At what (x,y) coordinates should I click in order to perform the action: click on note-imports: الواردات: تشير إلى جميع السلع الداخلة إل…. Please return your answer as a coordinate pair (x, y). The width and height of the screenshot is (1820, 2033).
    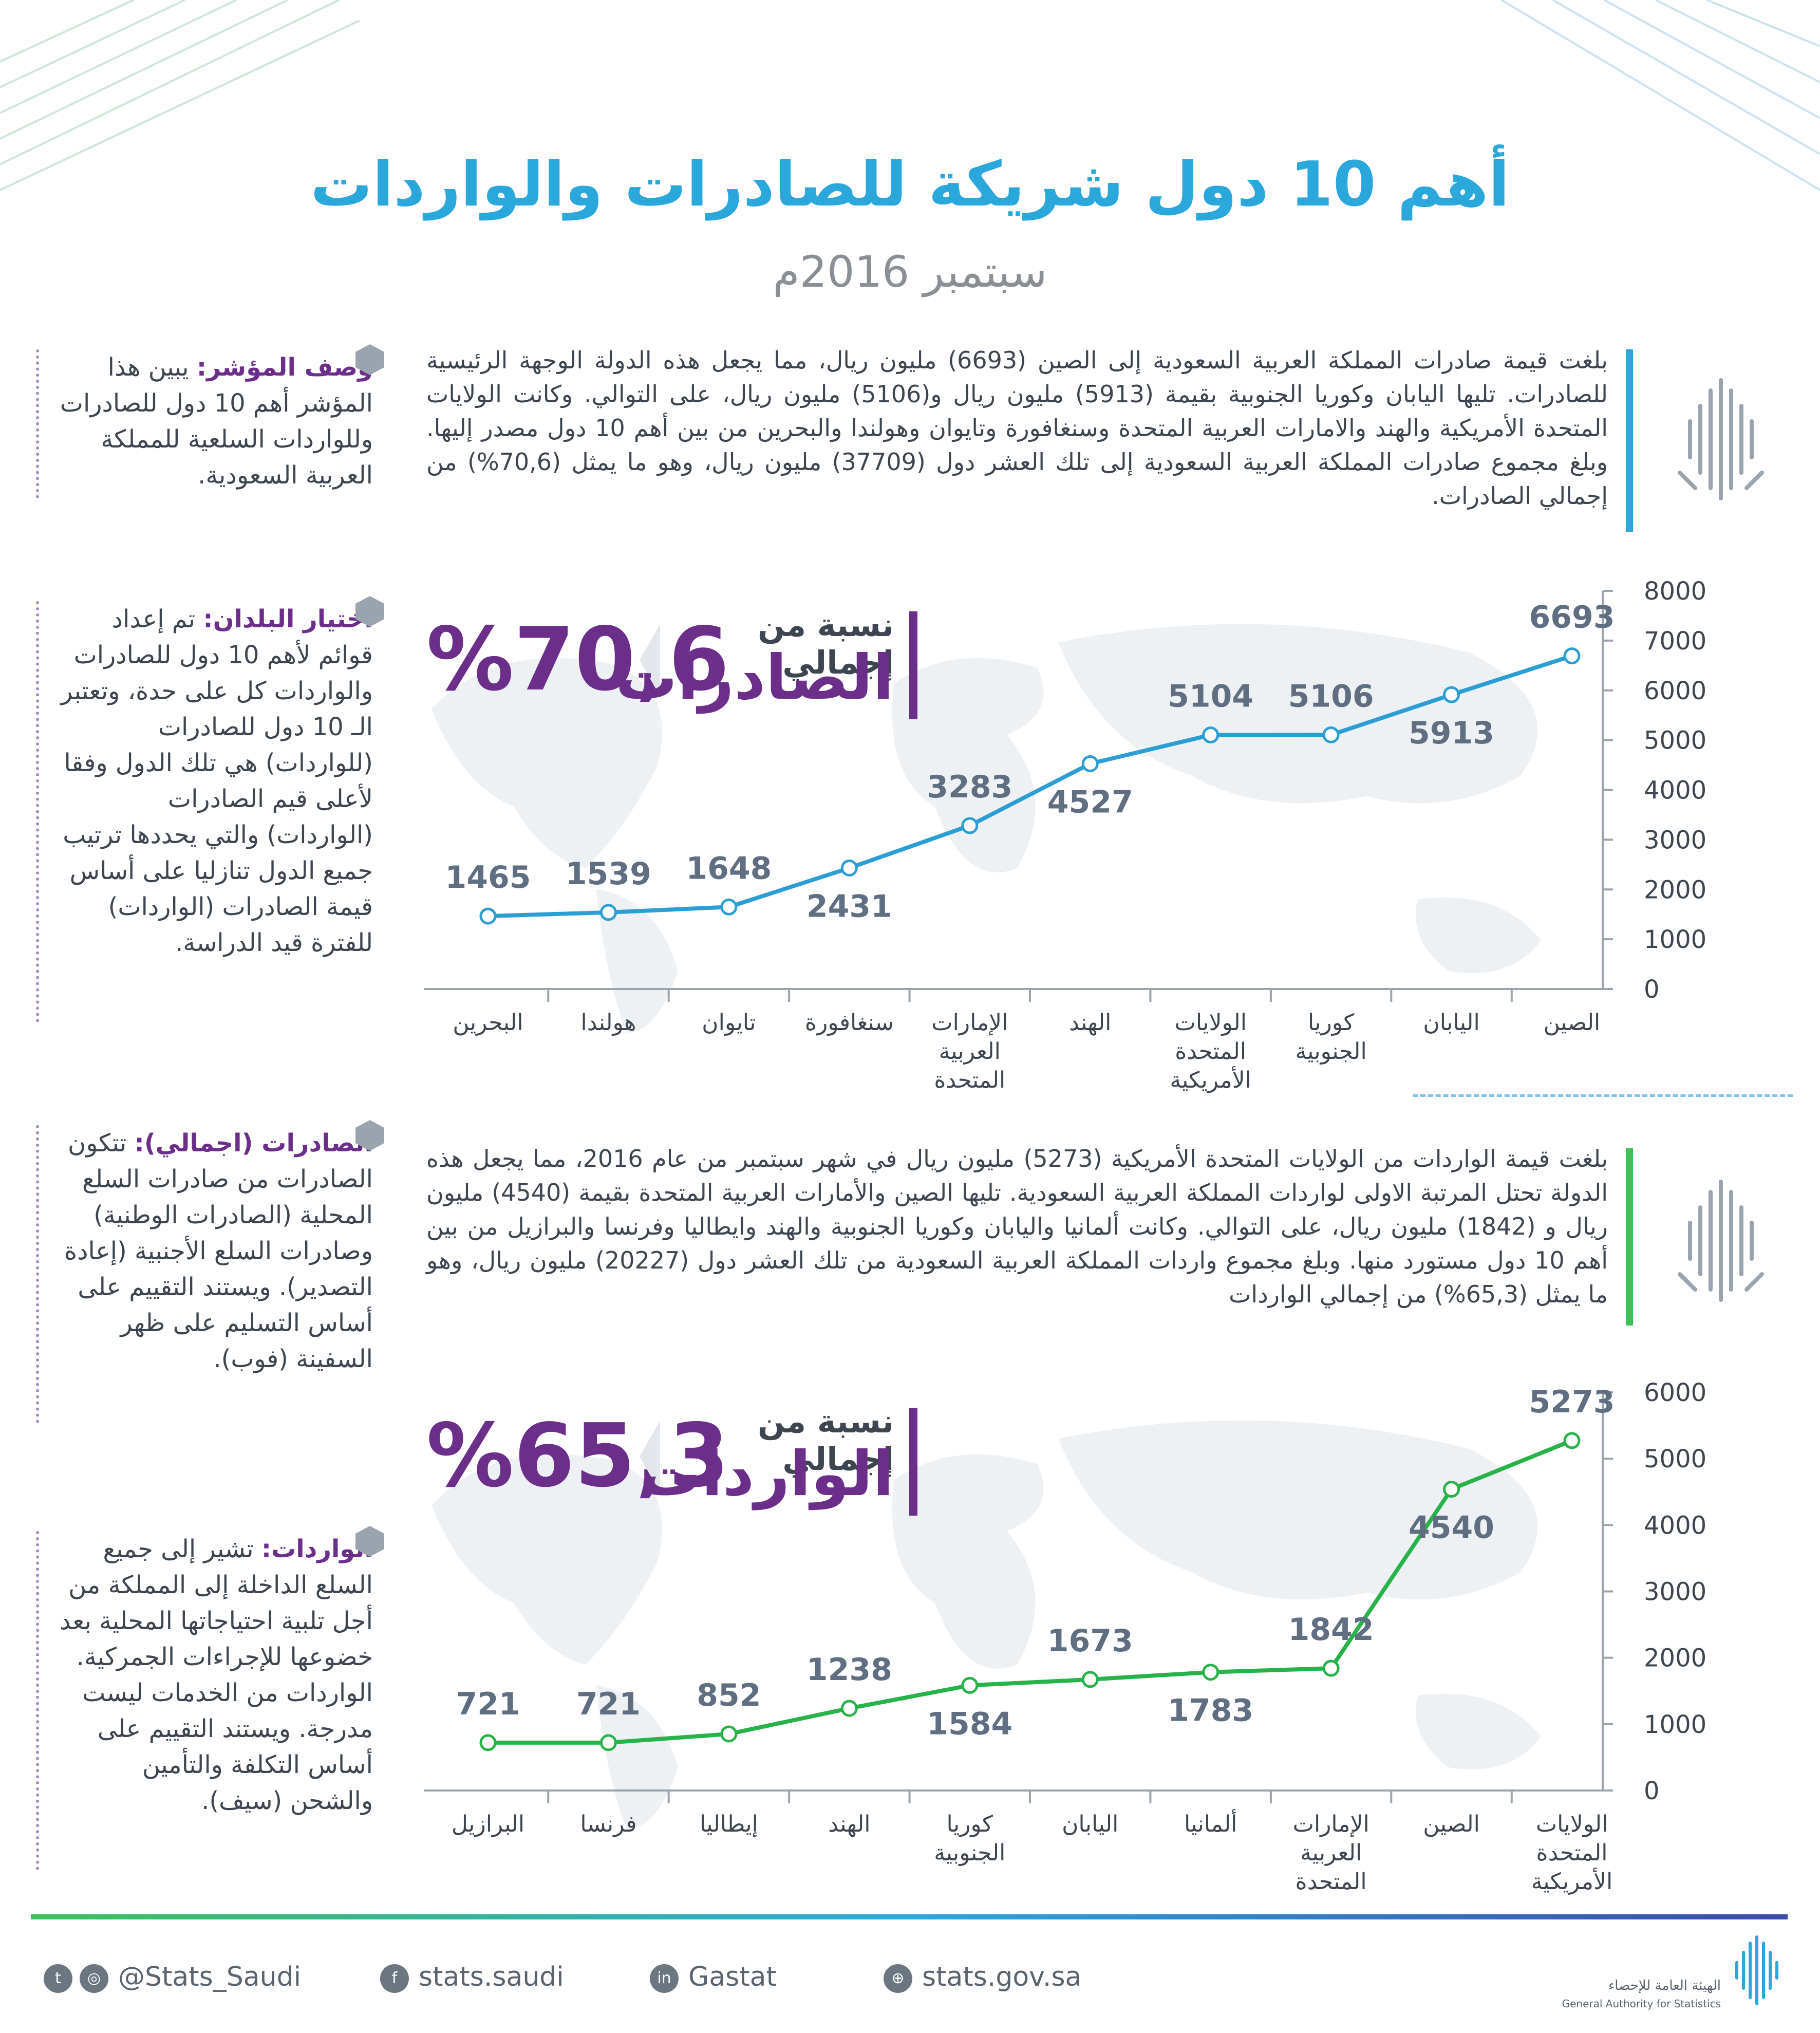
    Looking at the image, I should click on (204, 1700).